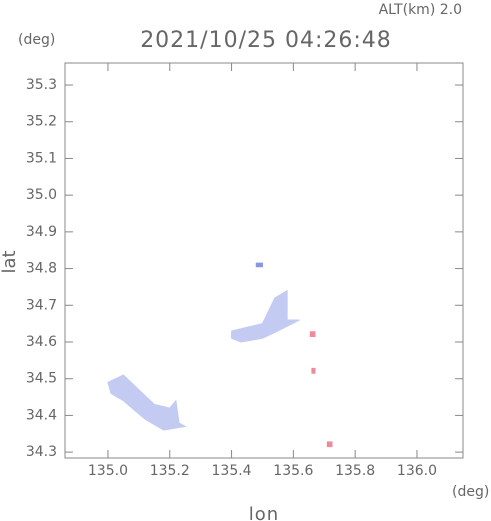  Describe the element at coordinates (10, 261) in the screenshot. I see `y-axis-label: lat` at that location.